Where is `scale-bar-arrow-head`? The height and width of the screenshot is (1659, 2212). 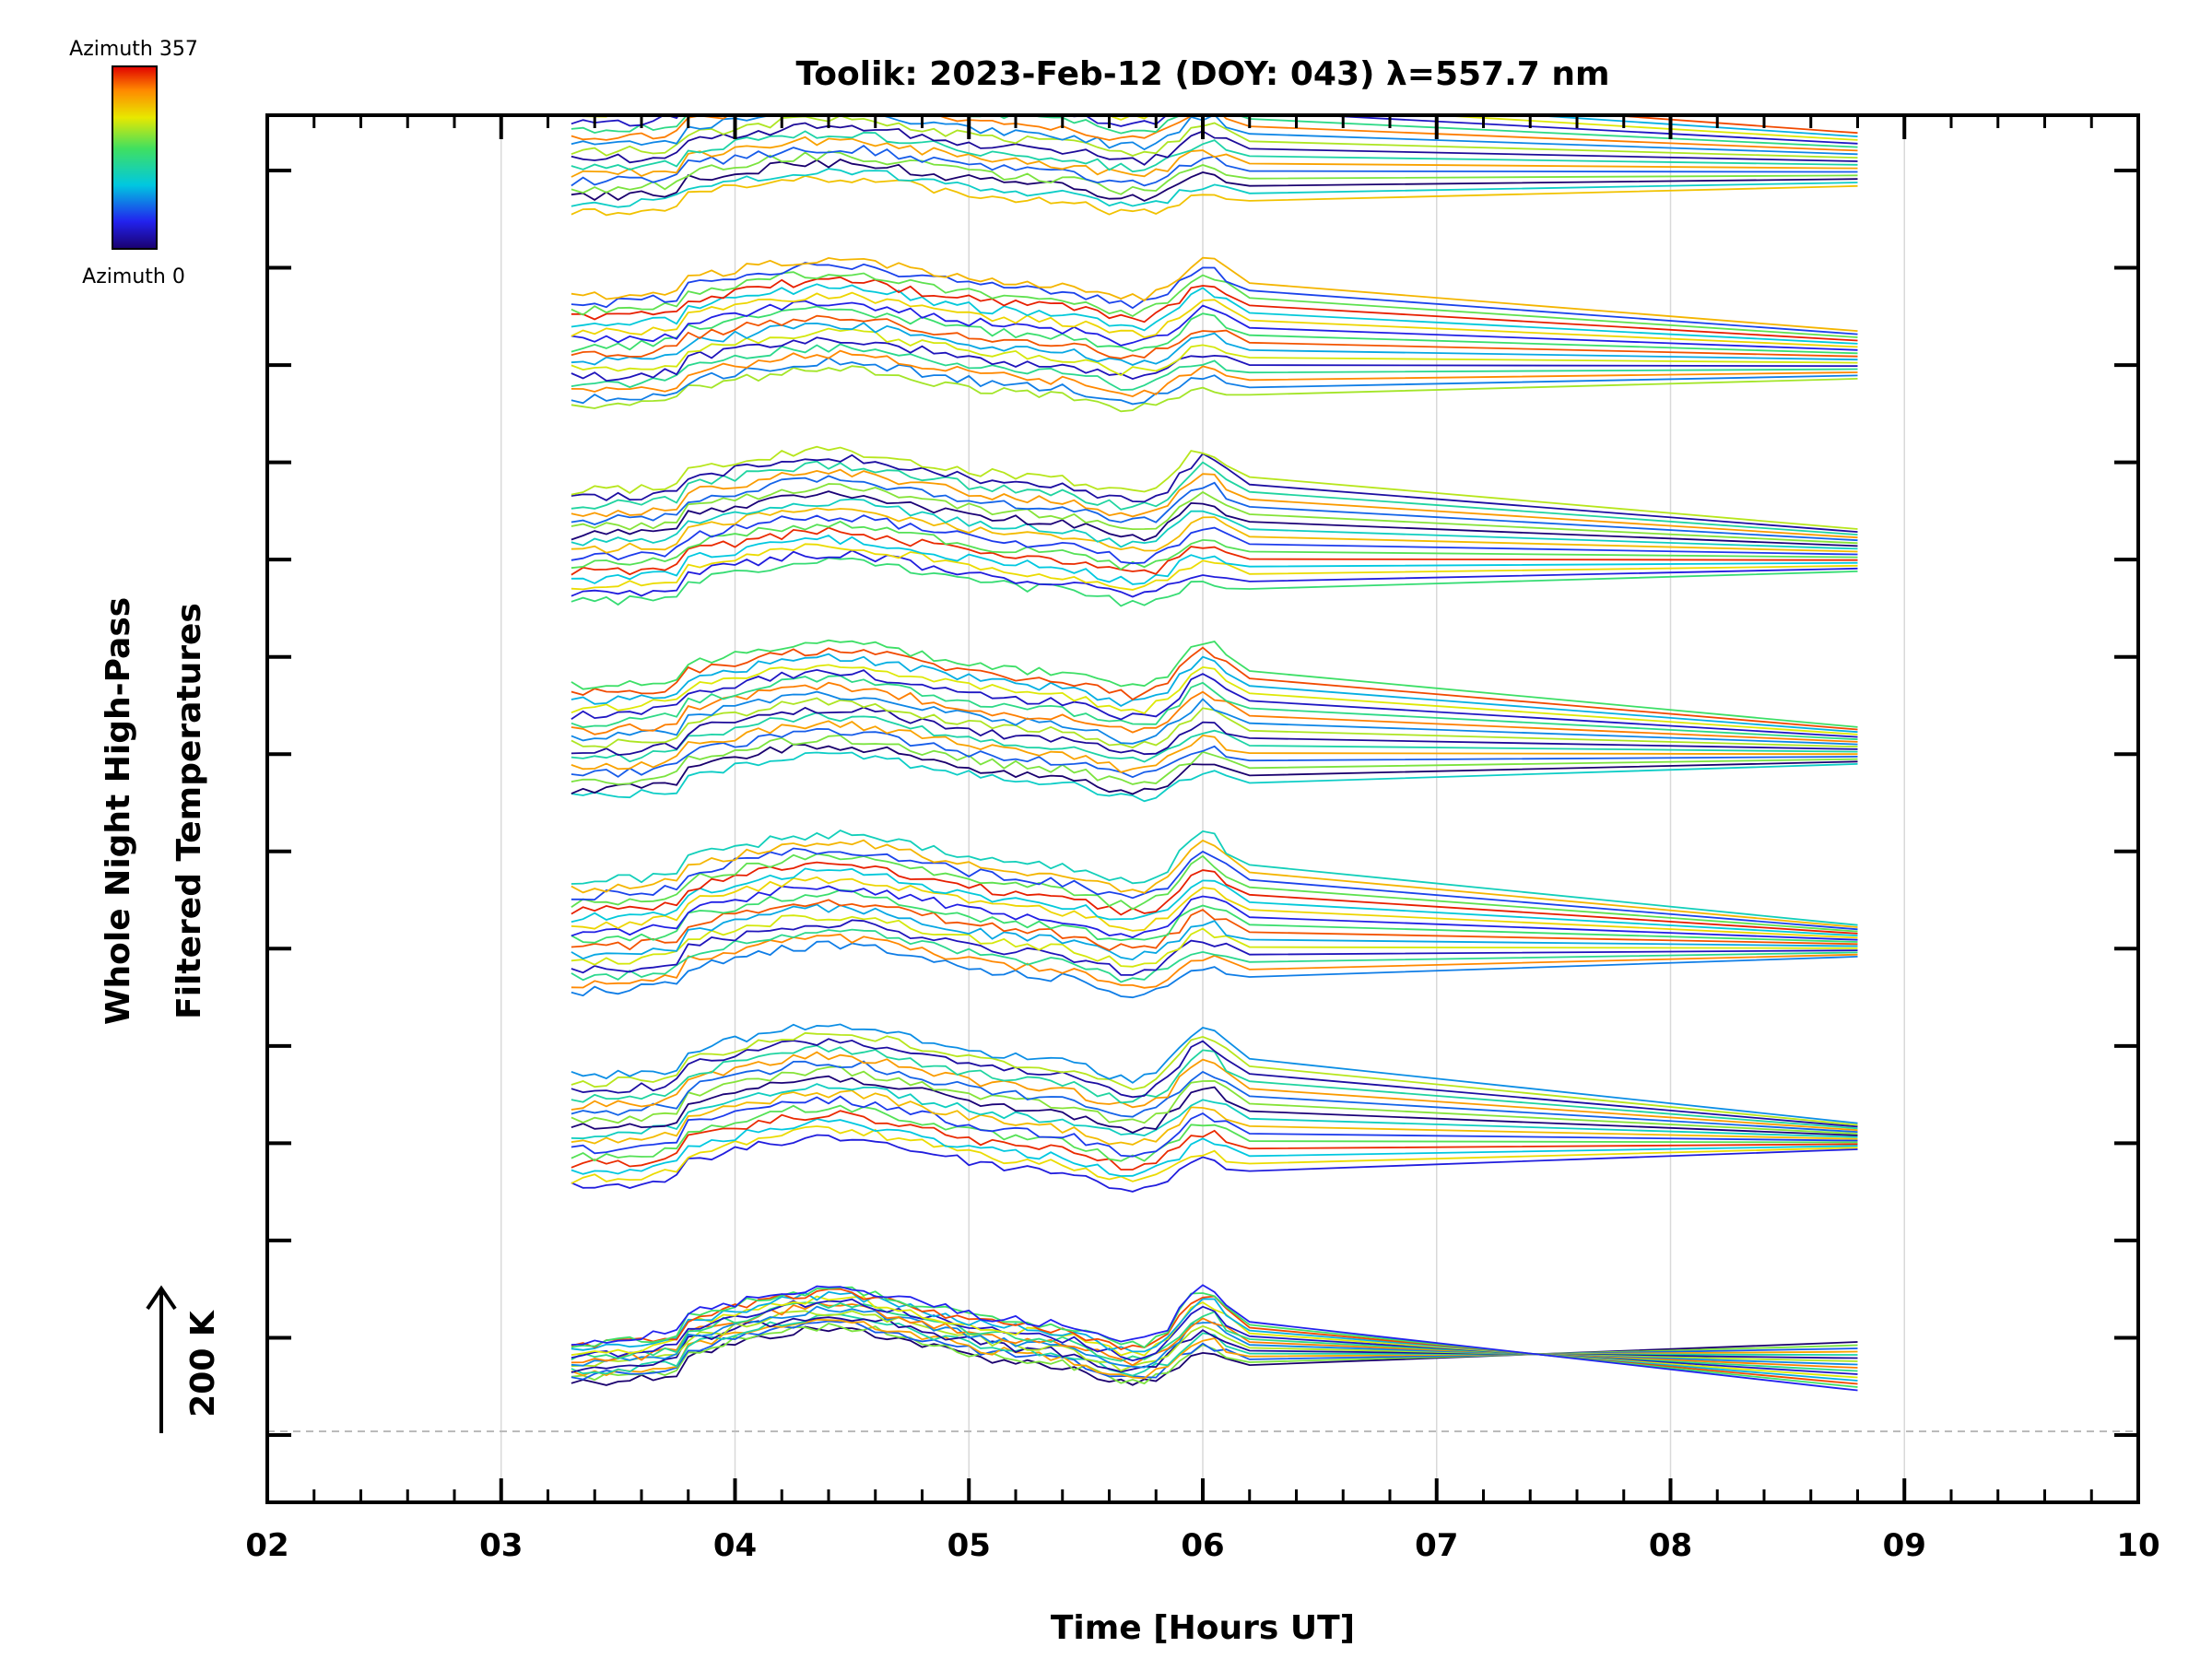 scale-bar-arrow-head is located at coordinates (161, 1298).